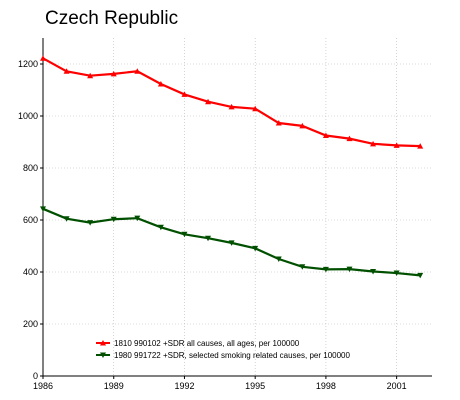  Describe the element at coordinates (184, 386) in the screenshot. I see `x-tick-label: 1992` at that location.